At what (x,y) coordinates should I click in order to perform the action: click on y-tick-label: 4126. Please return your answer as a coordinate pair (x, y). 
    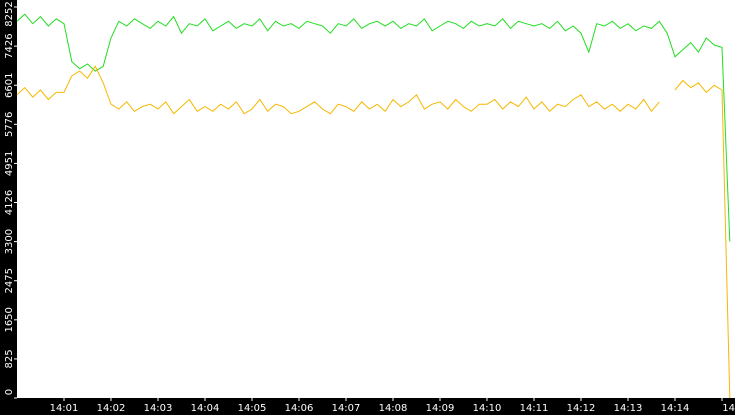
    Looking at the image, I should click on (9, 202).